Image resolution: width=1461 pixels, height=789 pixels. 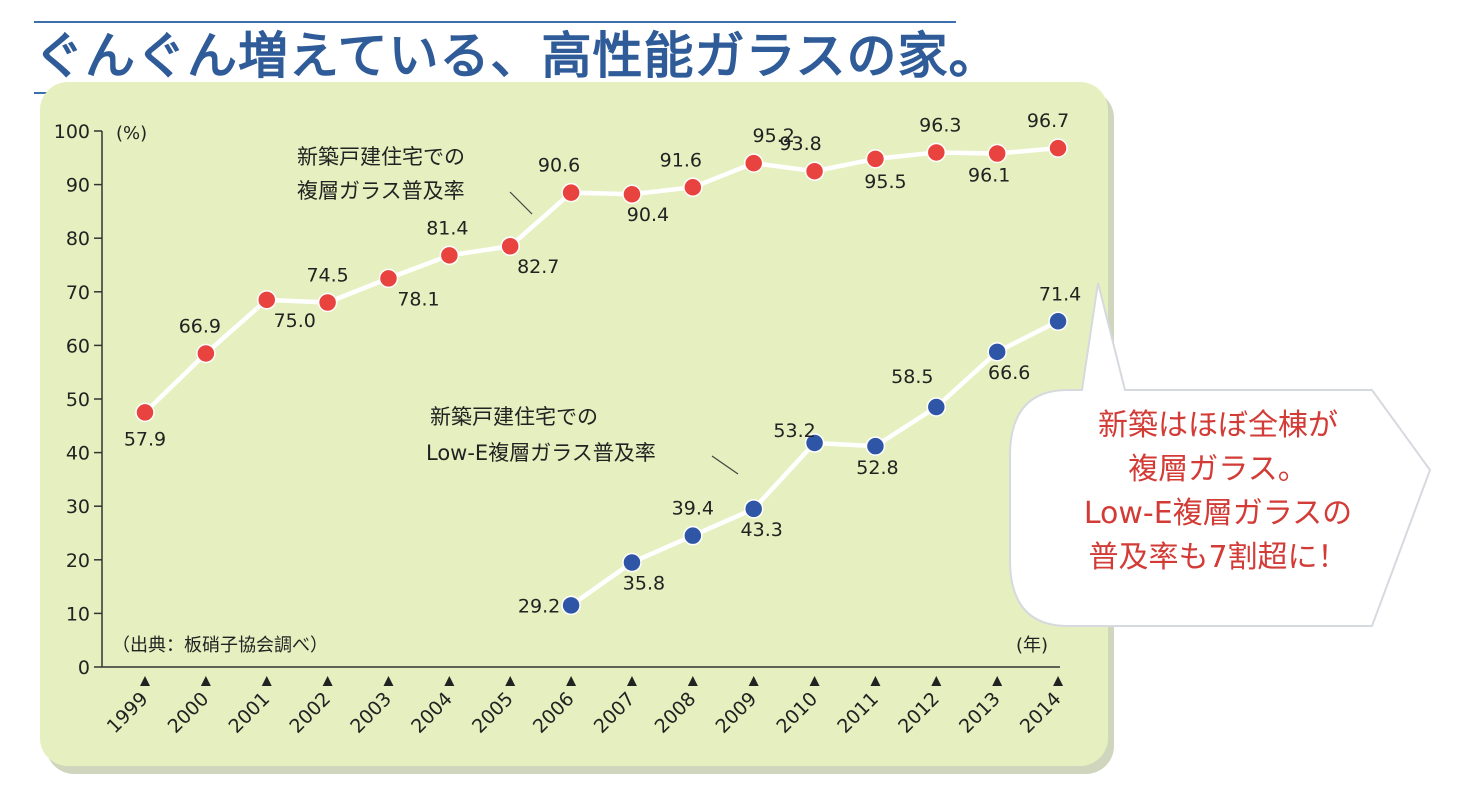 What do you see at coordinates (800, 144) in the screenshot?
I see `data-label: 93.8` at bounding box center [800, 144].